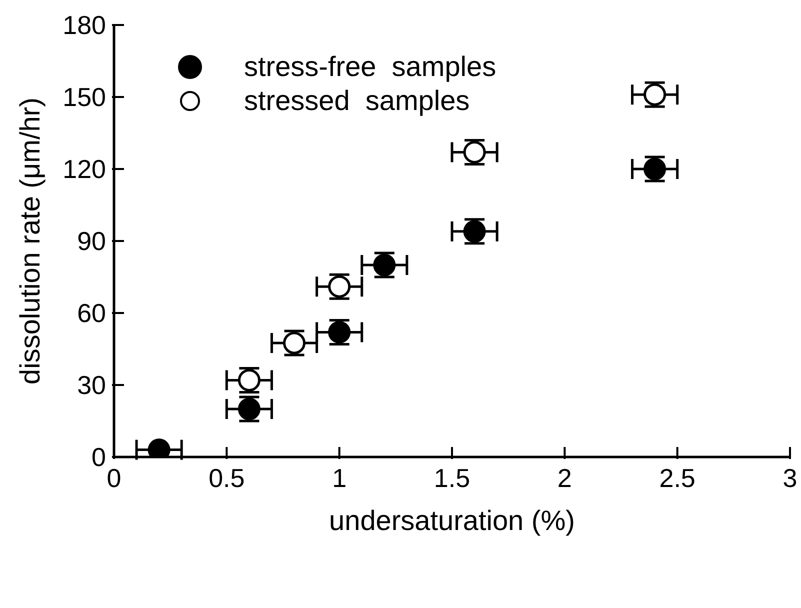 The width and height of the screenshot is (801, 608). I want to click on y-tick-label: 180, so click(84, 25).